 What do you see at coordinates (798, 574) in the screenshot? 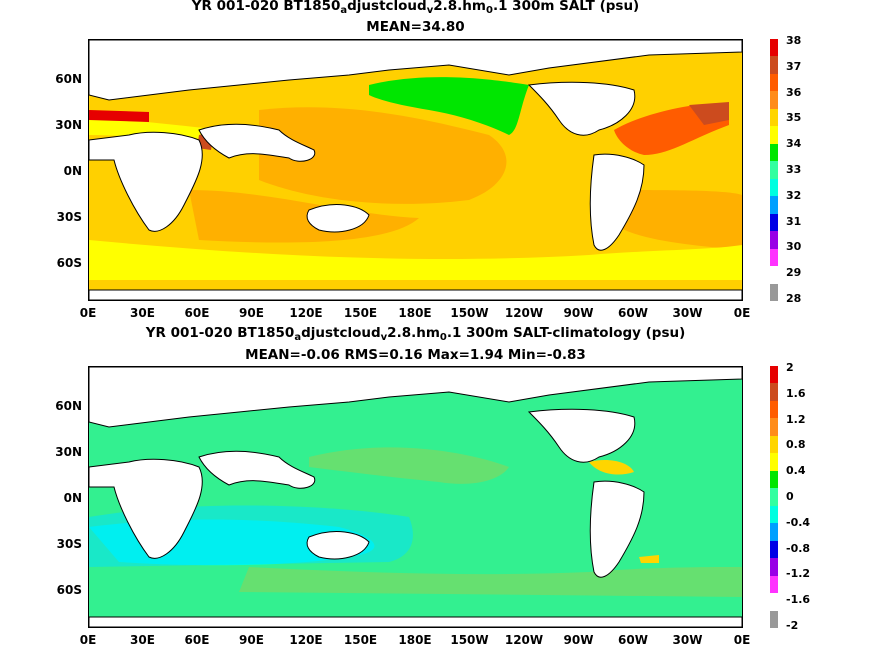
I see `colorbar-tick-label: -1.2` at bounding box center [798, 574].